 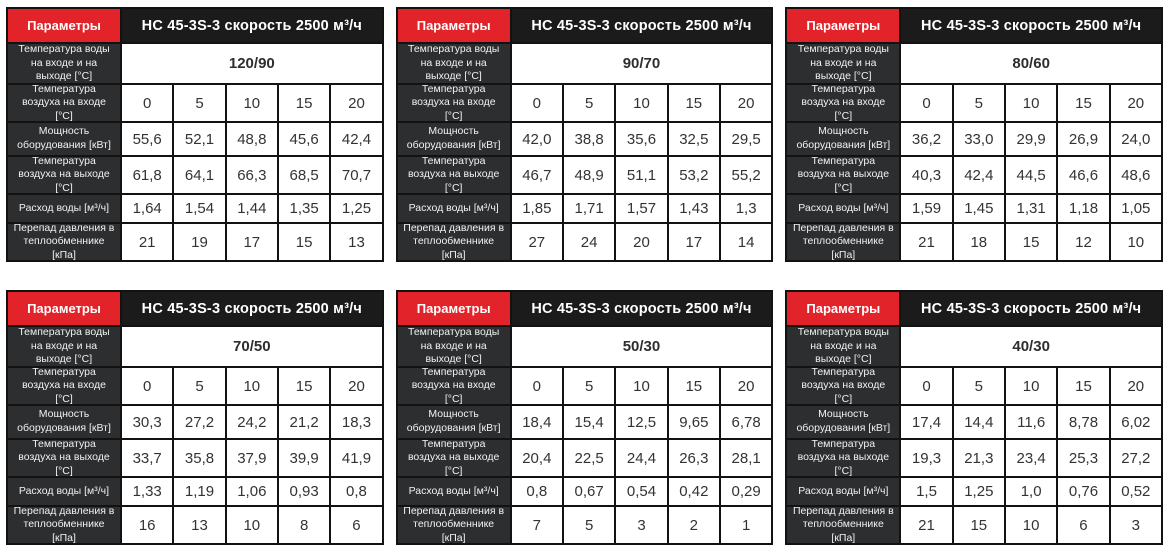 What do you see at coordinates (589, 175) in the screenshot?
I see `air-out-value: 48,9` at bounding box center [589, 175].